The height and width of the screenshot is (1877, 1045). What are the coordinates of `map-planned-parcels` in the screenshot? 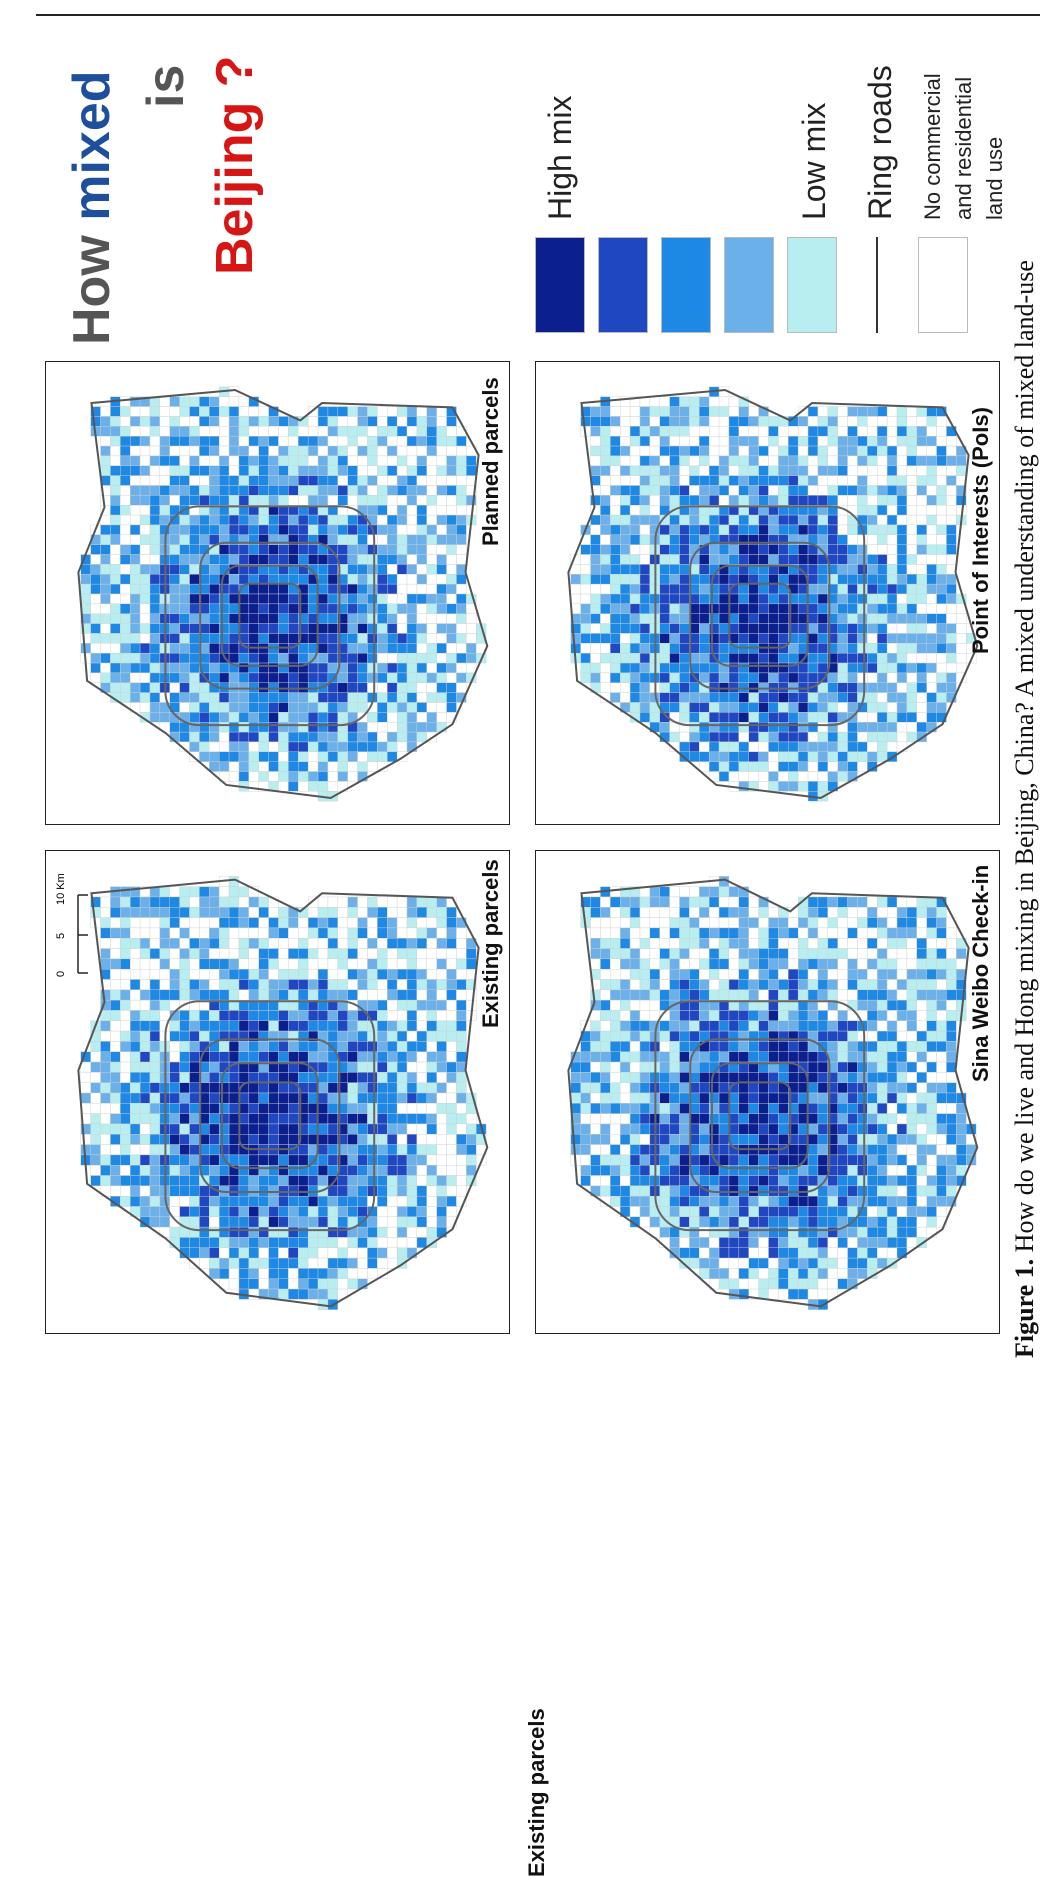 It's located at (283, 594).